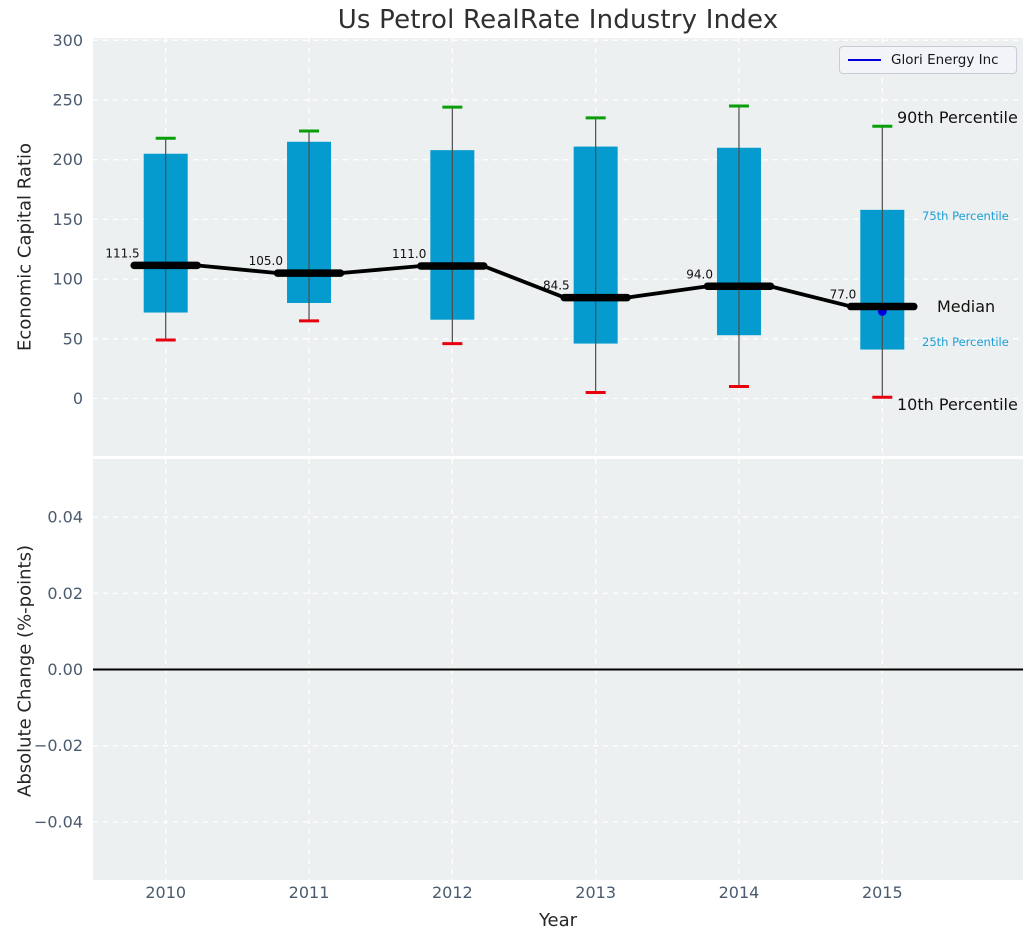 The width and height of the screenshot is (1034, 942). Describe the element at coordinates (58, 745) in the screenshot. I see `y-tick-label-bottom-3: −0.02` at that location.